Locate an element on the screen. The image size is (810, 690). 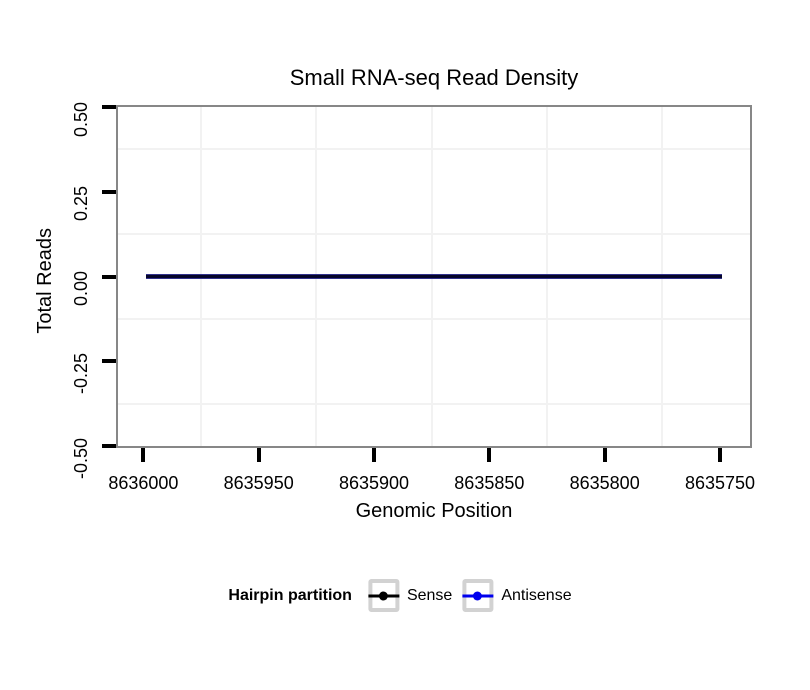
x-tick-label: 8636000 is located at coordinates (143, 483).